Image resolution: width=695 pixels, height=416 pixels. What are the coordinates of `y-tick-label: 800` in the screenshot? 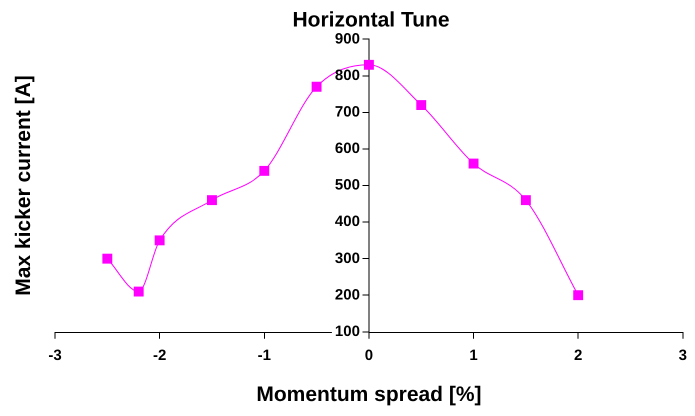 It's located at (347, 75).